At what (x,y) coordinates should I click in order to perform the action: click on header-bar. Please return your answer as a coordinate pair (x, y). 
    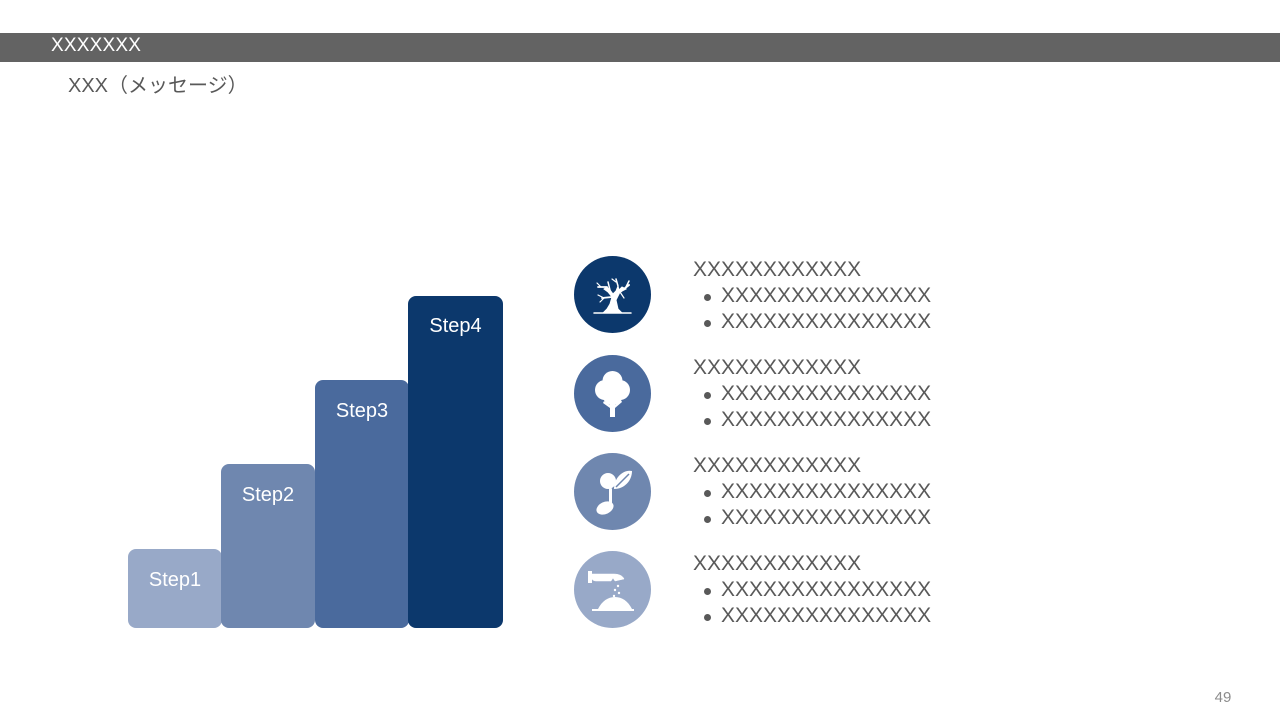
    Looking at the image, I should click on (640, 47).